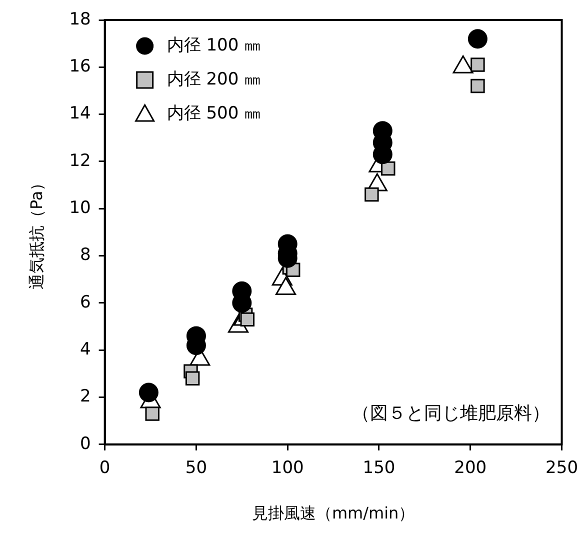 This screenshot has height=548, width=586. Describe the element at coordinates (80, 114) in the screenshot. I see `y-tick-label: 14` at that location.